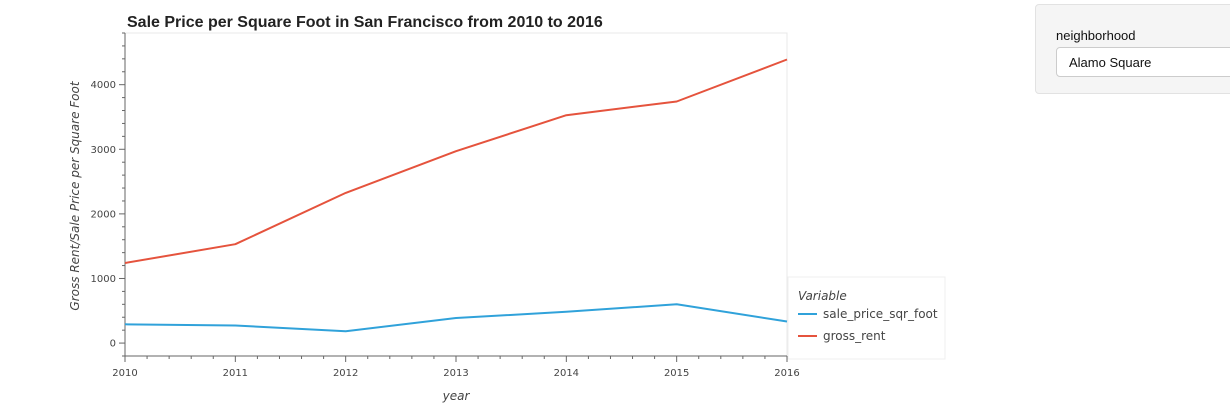 This screenshot has height=410, width=1230. I want to click on x-tick-label: 2012, so click(345, 373).